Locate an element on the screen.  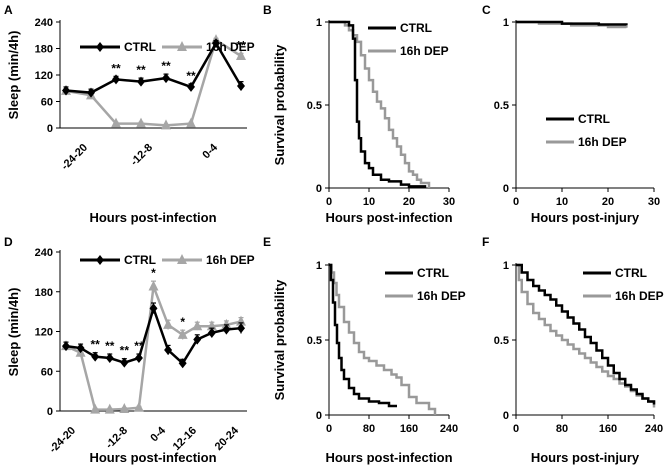
y-tick-label: 120 is located at coordinates (44, 333).